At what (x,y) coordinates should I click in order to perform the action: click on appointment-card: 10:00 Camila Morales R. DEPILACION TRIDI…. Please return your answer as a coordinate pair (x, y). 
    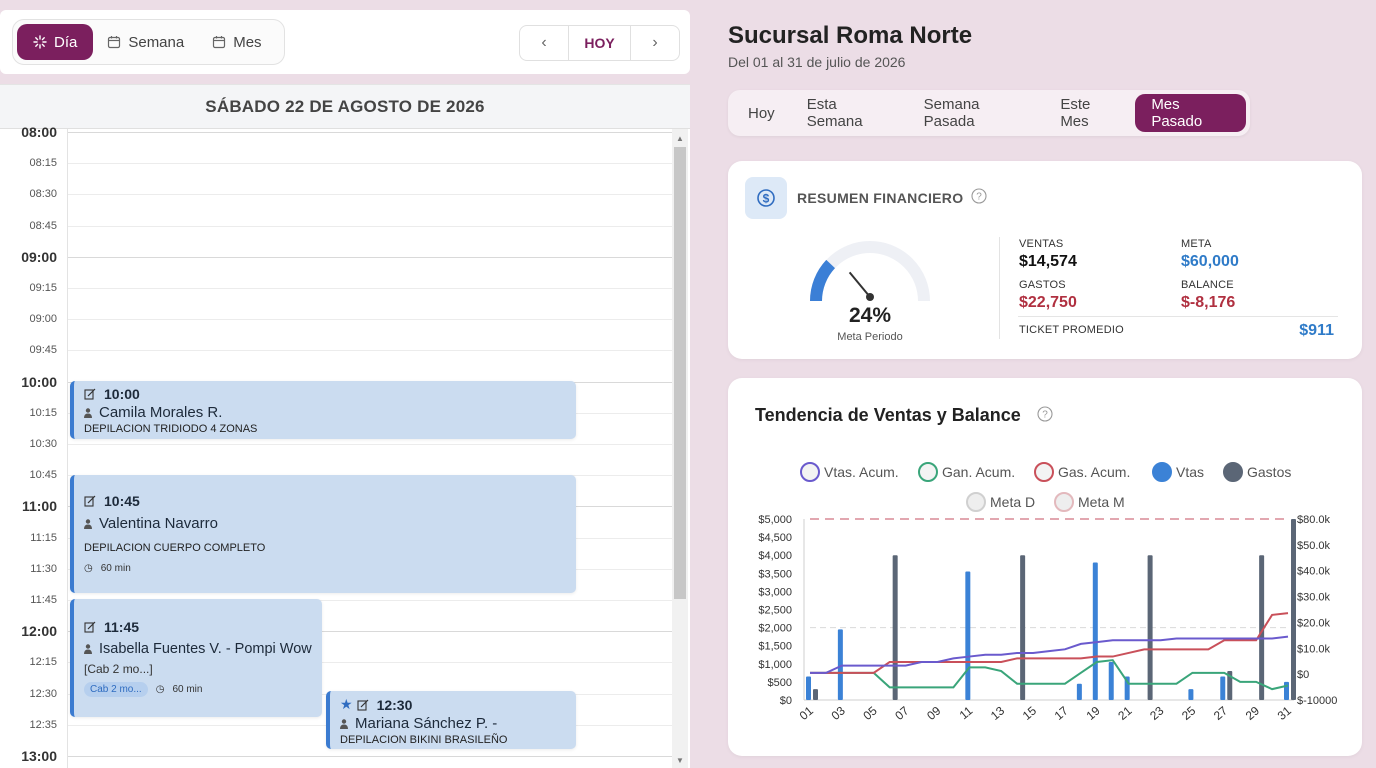
    Looking at the image, I should click on (323, 410).